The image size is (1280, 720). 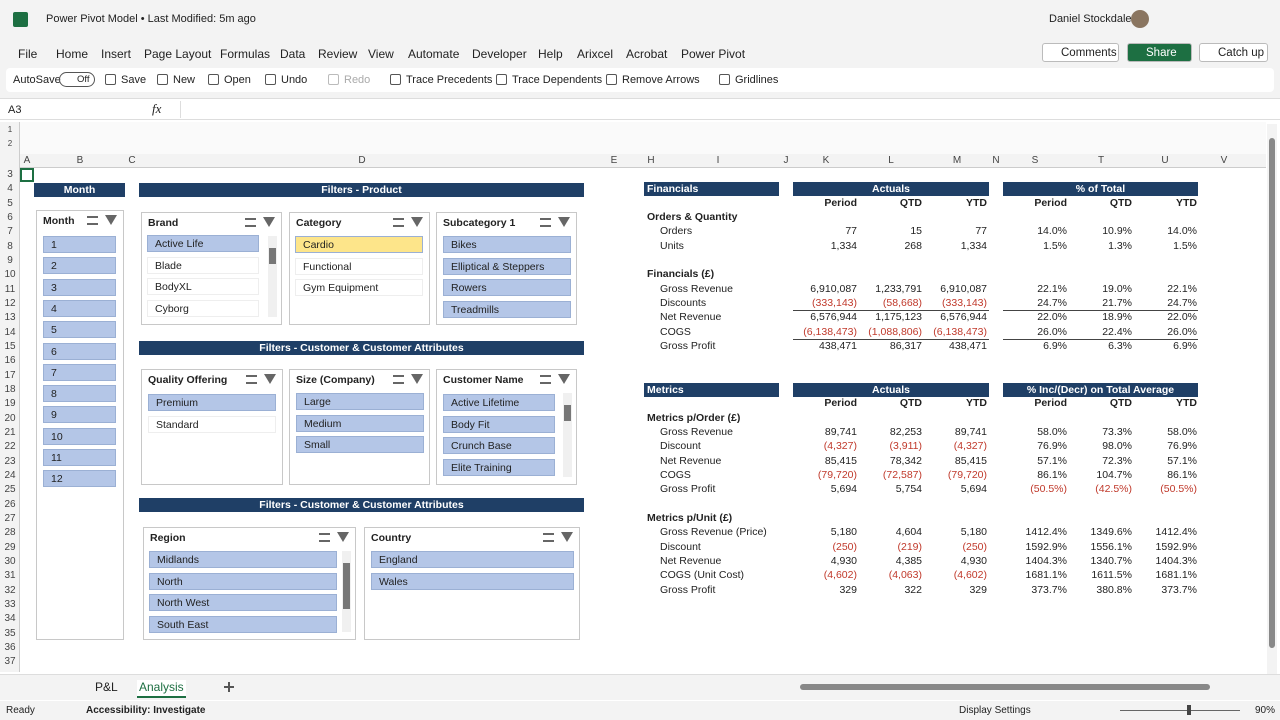 What do you see at coordinates (146, 710) in the screenshot?
I see `status-accessibility: Accessibility: Investigate` at bounding box center [146, 710].